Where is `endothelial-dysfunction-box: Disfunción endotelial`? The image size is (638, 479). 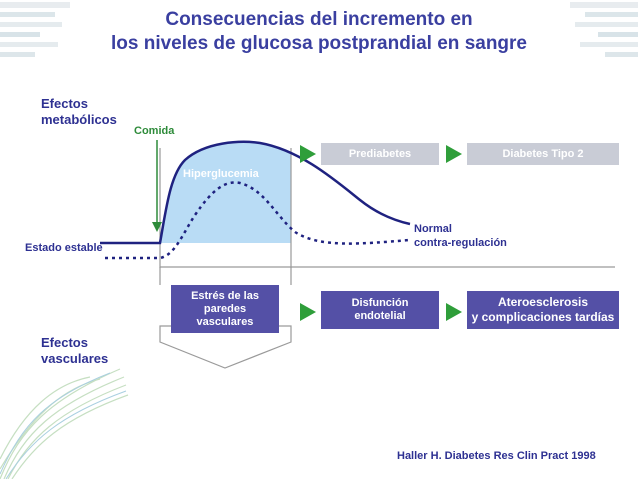
endothelial-dysfunction-box: Disfunción endotelial is located at coordinates (380, 310).